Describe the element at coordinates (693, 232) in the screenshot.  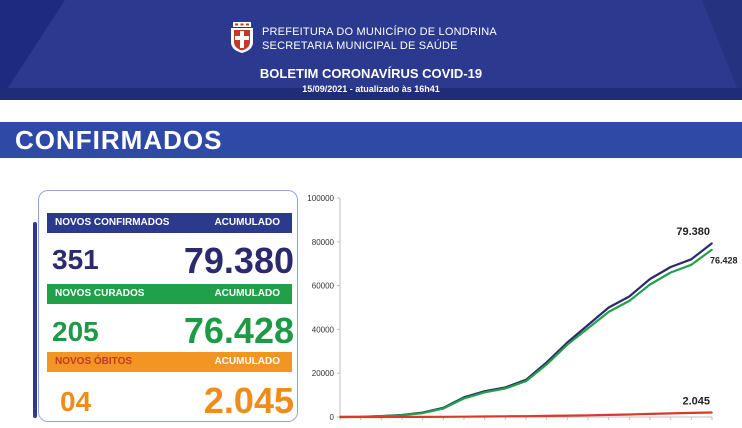
I see `end-value-label-0: 79.380` at that location.